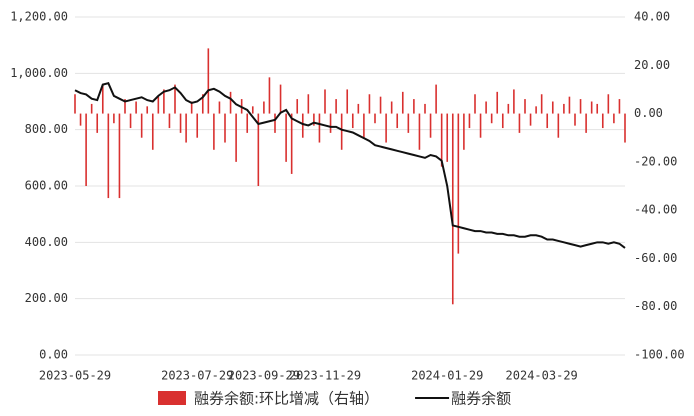 Image resolution: width=694 pixels, height=416 pixels. Describe the element at coordinates (46, 298) in the screenshot. I see `y-tick-label: 200.00` at that location.